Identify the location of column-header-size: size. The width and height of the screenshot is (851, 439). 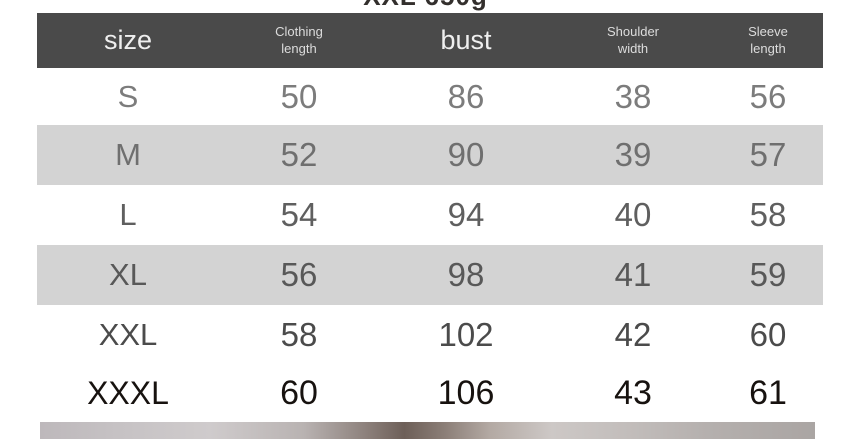
(127, 40).